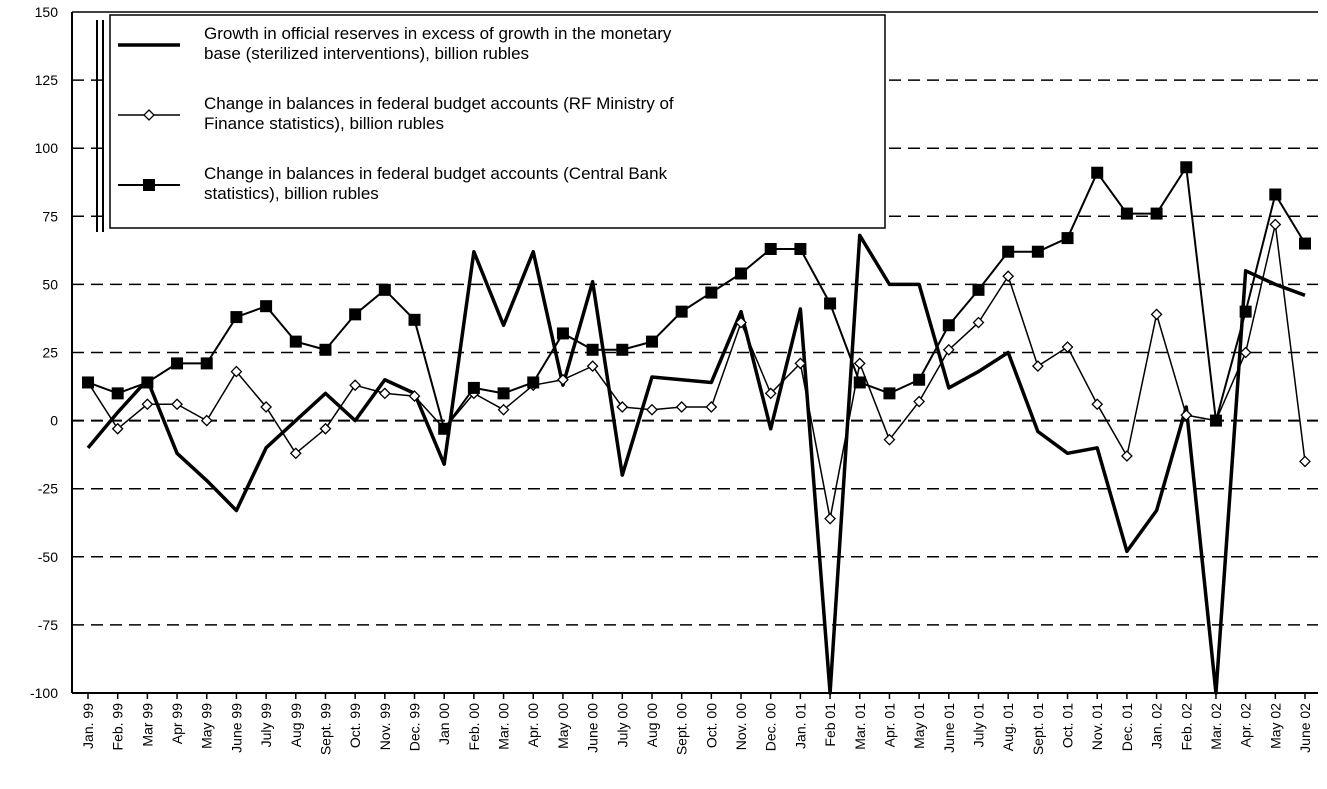 The image size is (1327, 789). I want to click on x-tick-label: Mar. 00, so click(504, 726).